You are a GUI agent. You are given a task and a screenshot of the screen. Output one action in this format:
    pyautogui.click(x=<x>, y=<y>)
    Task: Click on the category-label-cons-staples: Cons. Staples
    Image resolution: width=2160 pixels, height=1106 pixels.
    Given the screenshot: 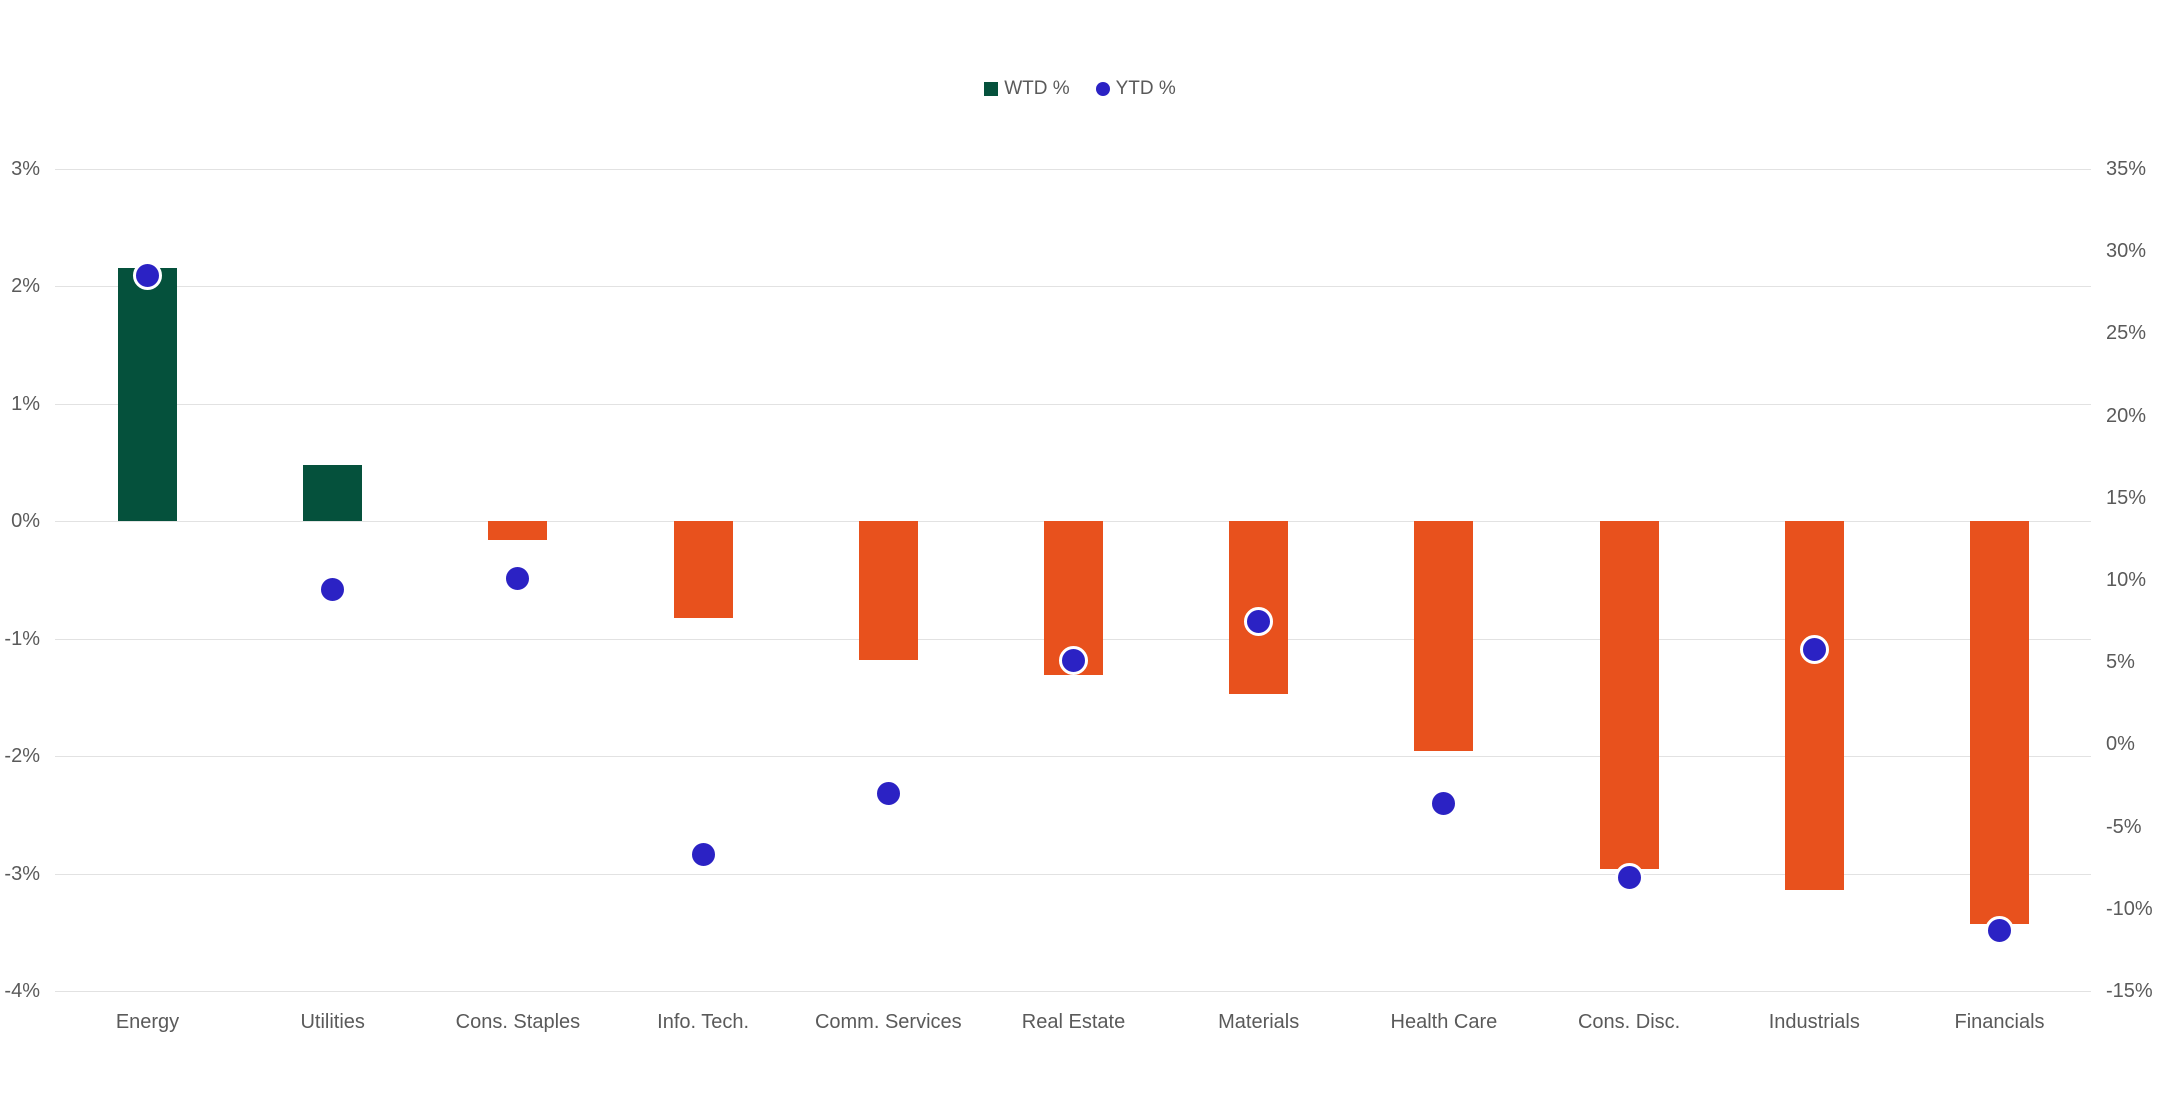 What is the action you would take?
    pyautogui.click(x=518, y=1022)
    